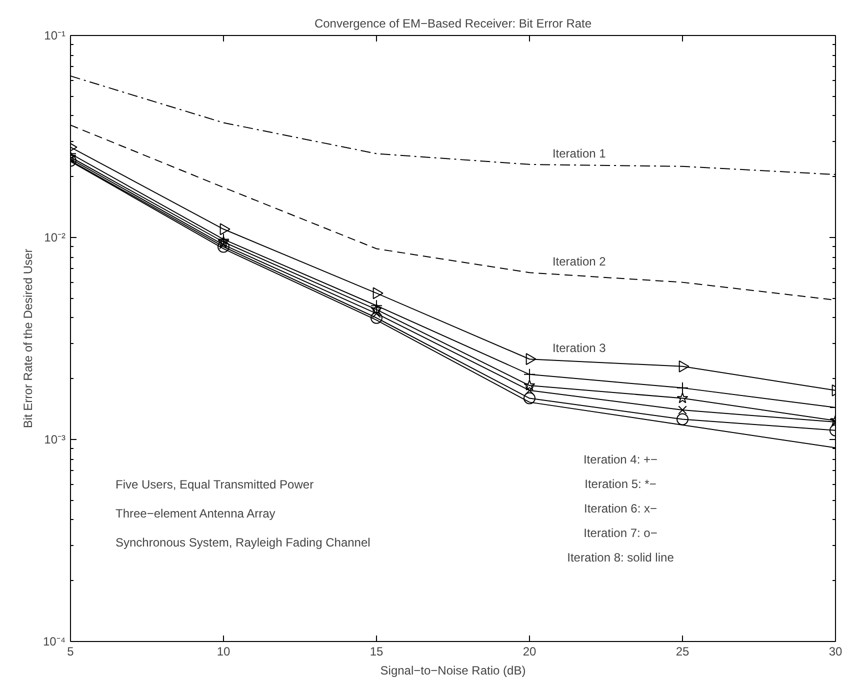 The height and width of the screenshot is (687, 850). I want to click on annotation: Iteration 5: *−, so click(620, 484).